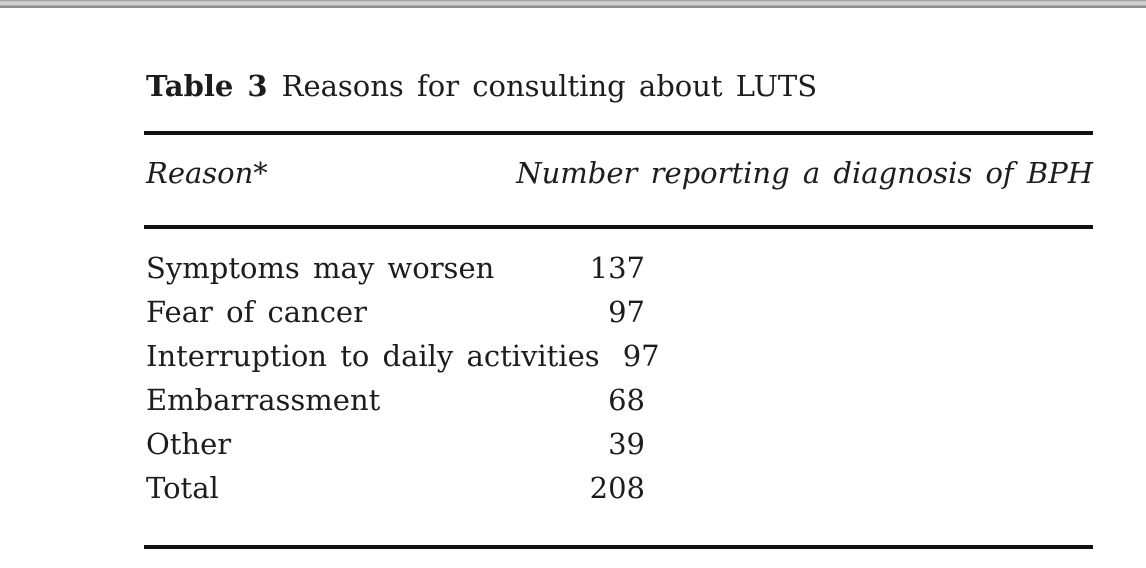  I want to click on table-row: Interruption to daily activities 97, so click(403, 356).